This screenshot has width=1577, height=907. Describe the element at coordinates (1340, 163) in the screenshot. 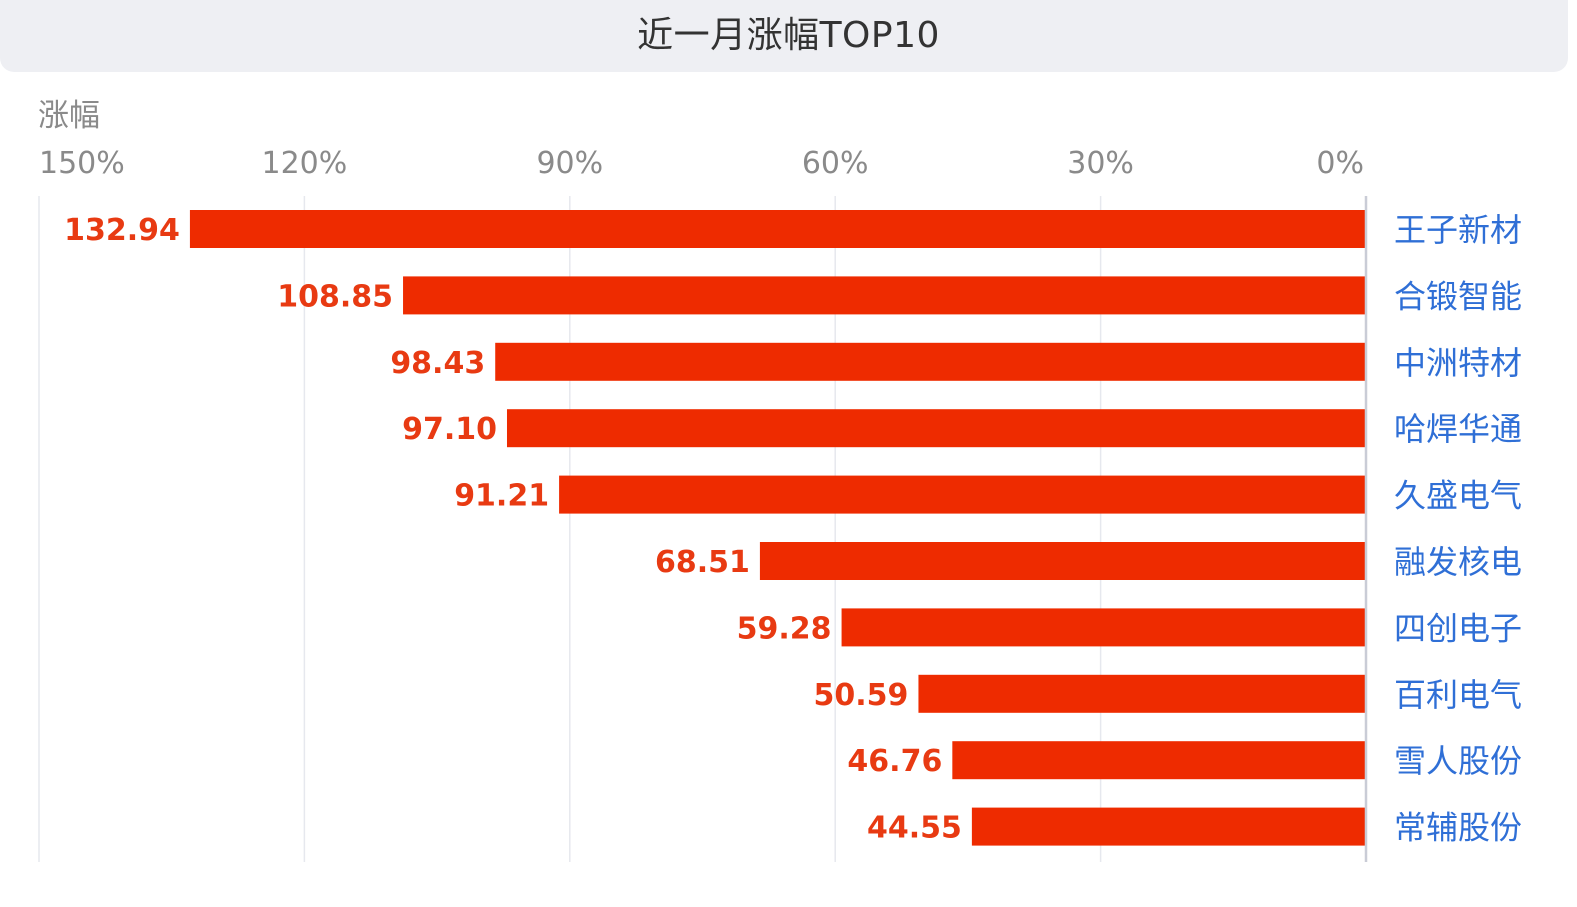

I see `x-tick-label: 0%` at that location.